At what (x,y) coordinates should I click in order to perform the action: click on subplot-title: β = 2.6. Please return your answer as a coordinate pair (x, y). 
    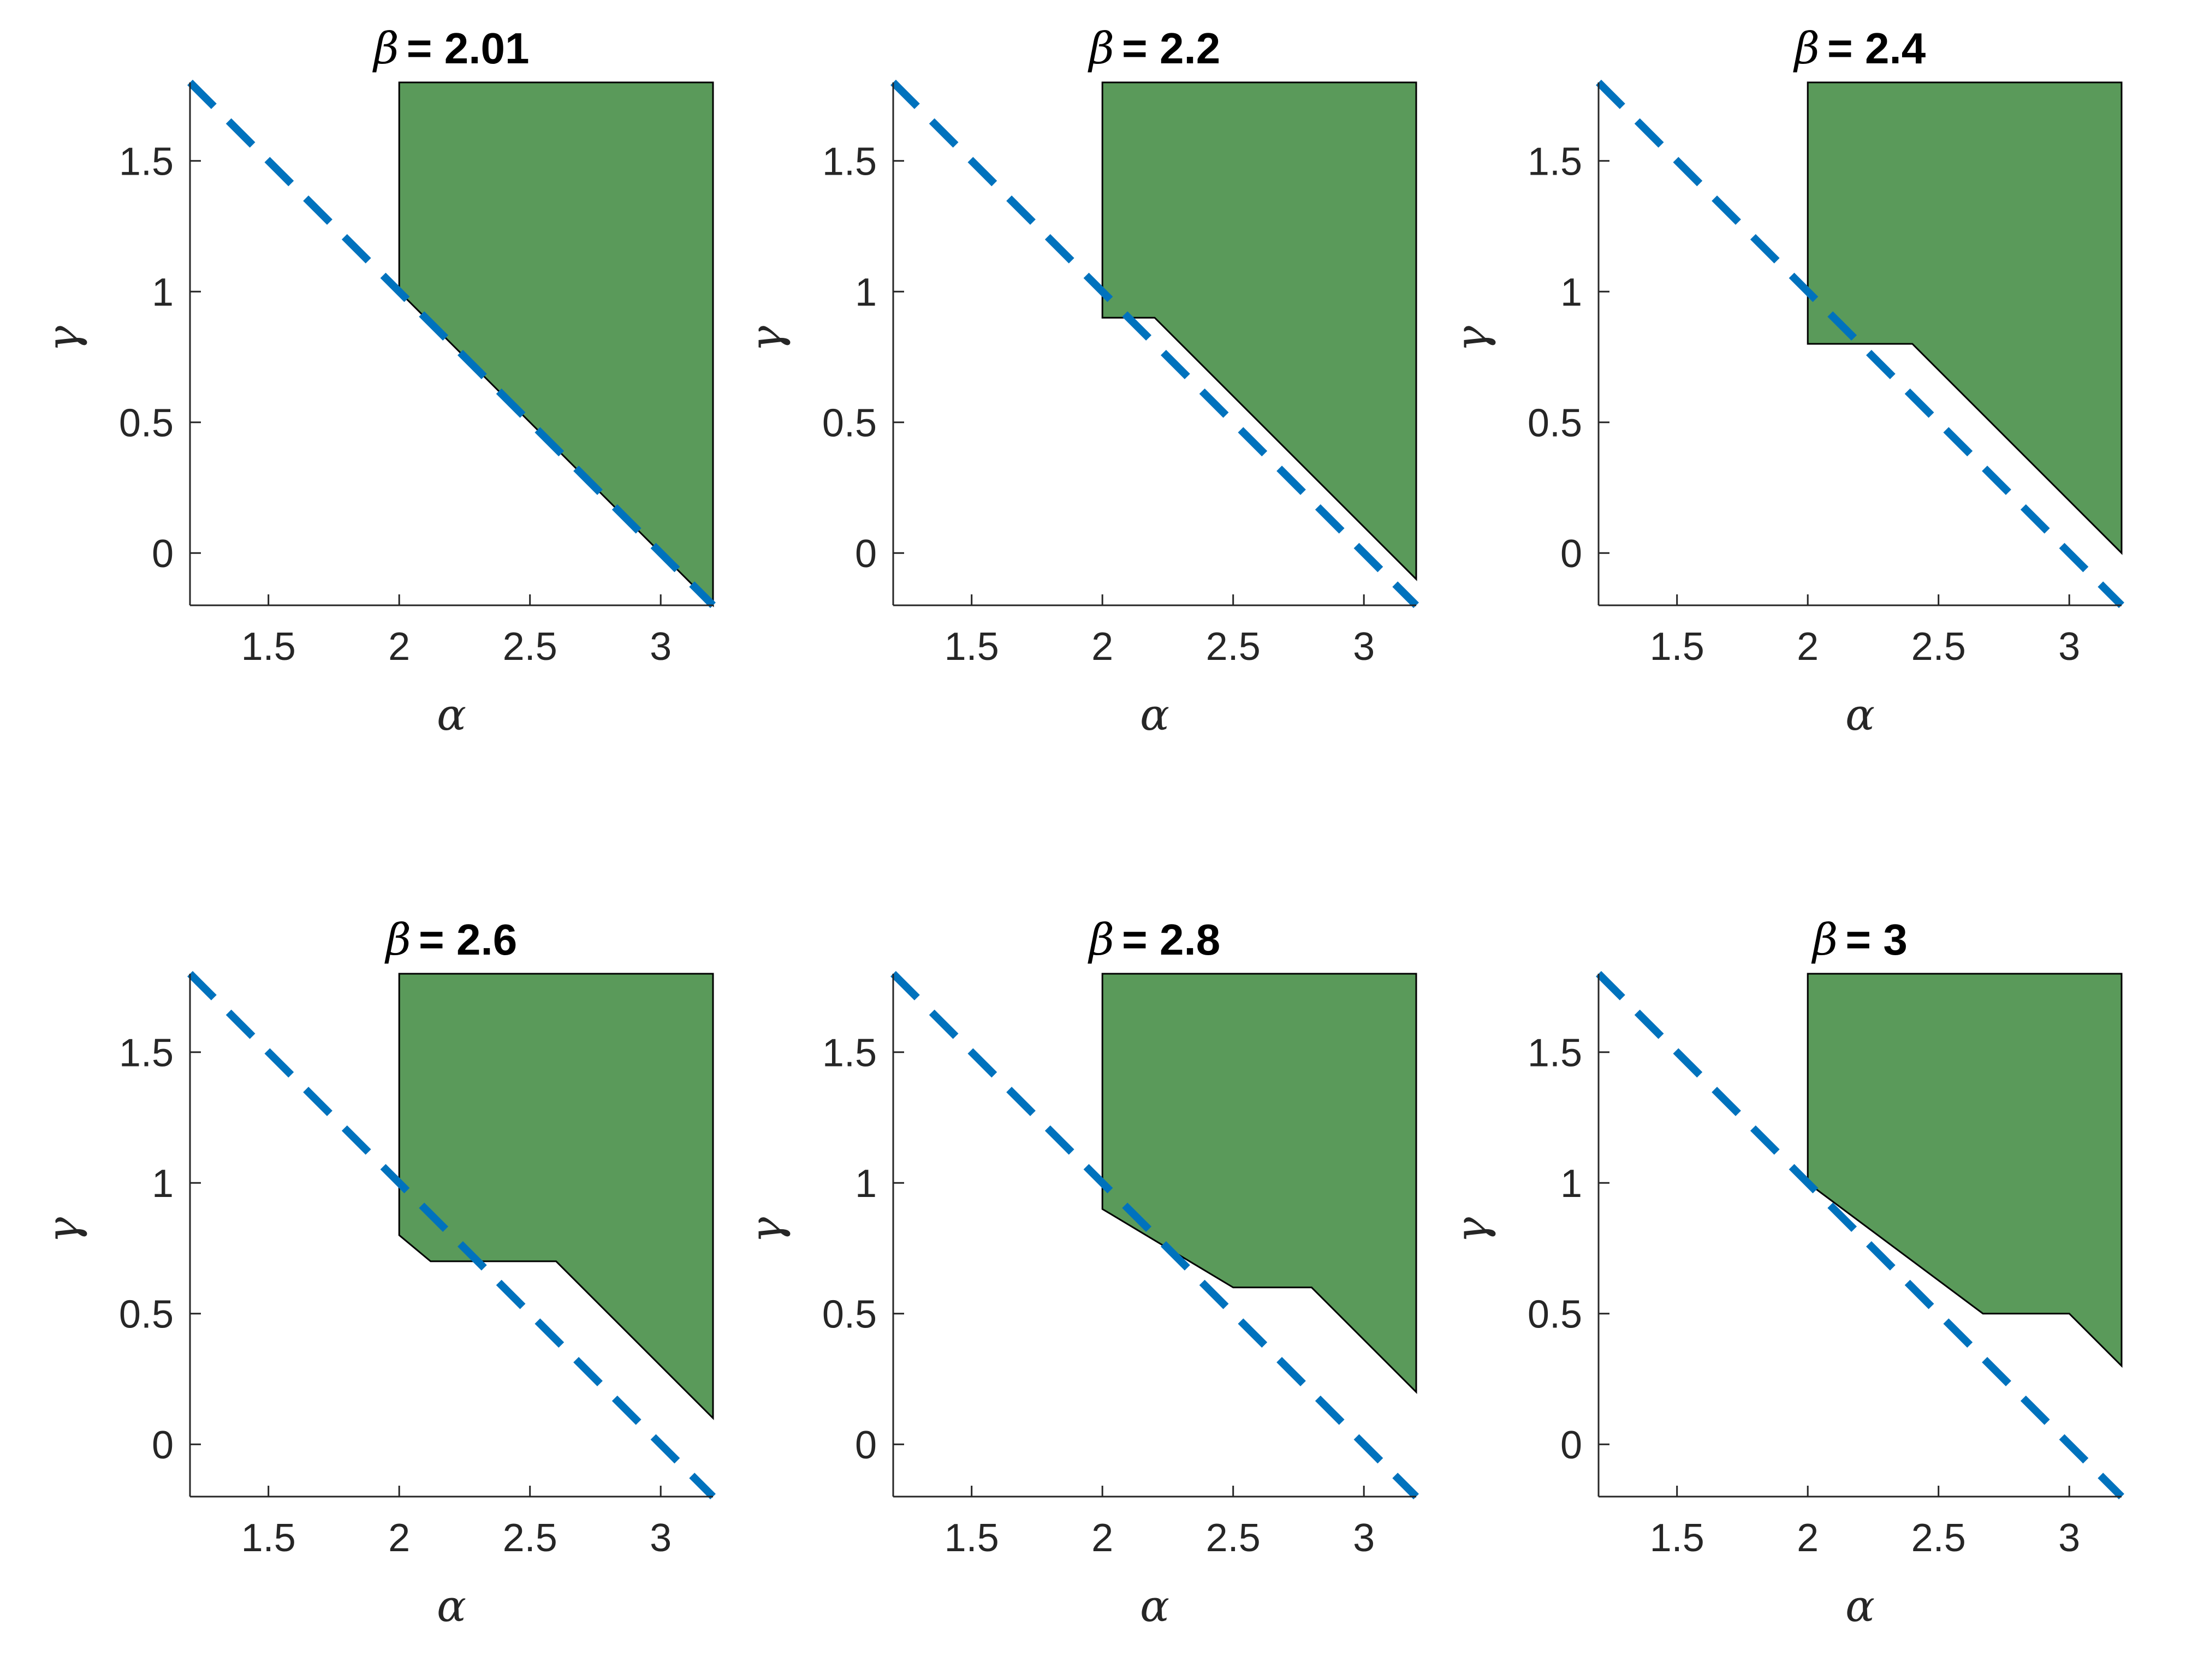
    Looking at the image, I should click on (450, 939).